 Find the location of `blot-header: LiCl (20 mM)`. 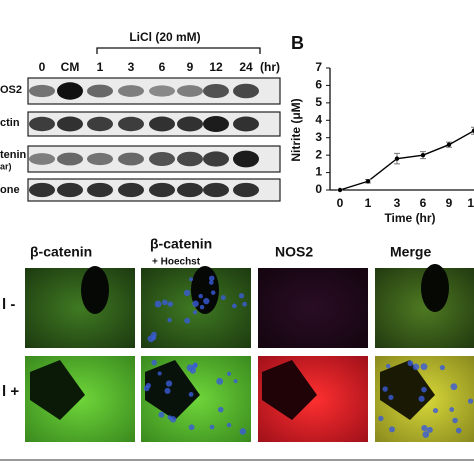

blot-header: LiCl (20 mM) is located at coordinates (164, 37).